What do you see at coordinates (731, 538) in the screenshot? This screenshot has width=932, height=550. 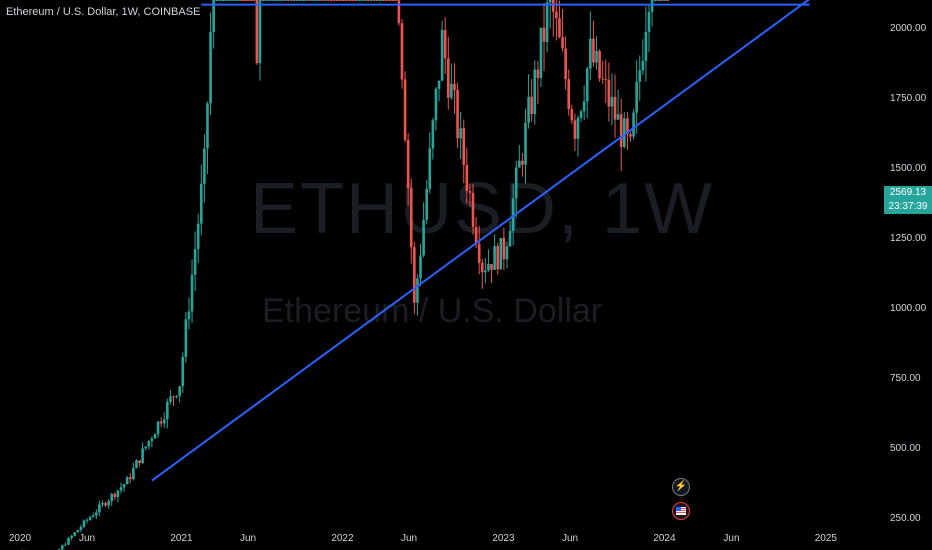 I see `x-tick-label: Jun` at bounding box center [731, 538].